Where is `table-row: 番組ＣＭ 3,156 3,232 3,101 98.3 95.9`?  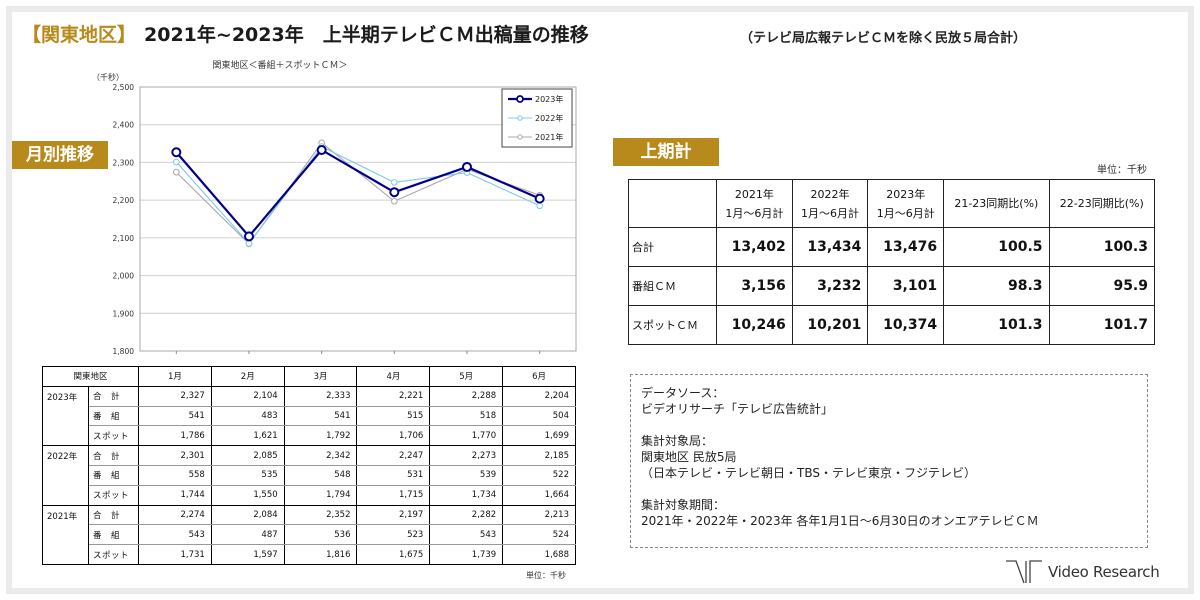 table-row: 番組ＣＭ 3,156 3,232 3,101 98.3 95.9 is located at coordinates (892, 286).